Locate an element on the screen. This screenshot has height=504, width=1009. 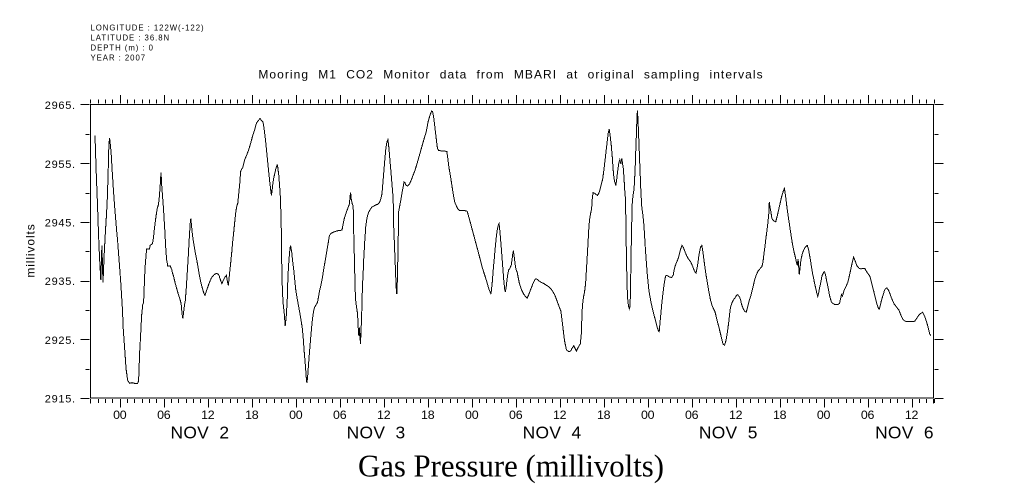
svg-text: NOV 5 is located at coordinates (728, 433).